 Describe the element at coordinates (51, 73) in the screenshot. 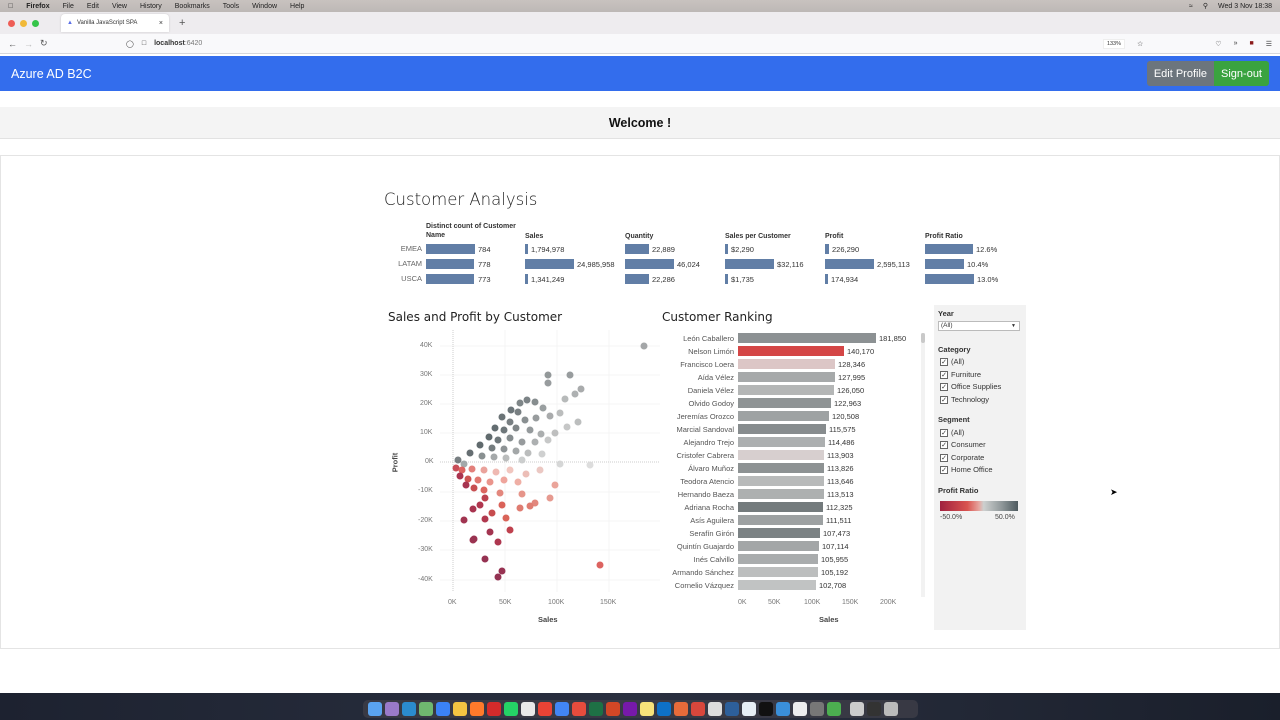

I see `brand-title: Azure AD B2C` at that location.